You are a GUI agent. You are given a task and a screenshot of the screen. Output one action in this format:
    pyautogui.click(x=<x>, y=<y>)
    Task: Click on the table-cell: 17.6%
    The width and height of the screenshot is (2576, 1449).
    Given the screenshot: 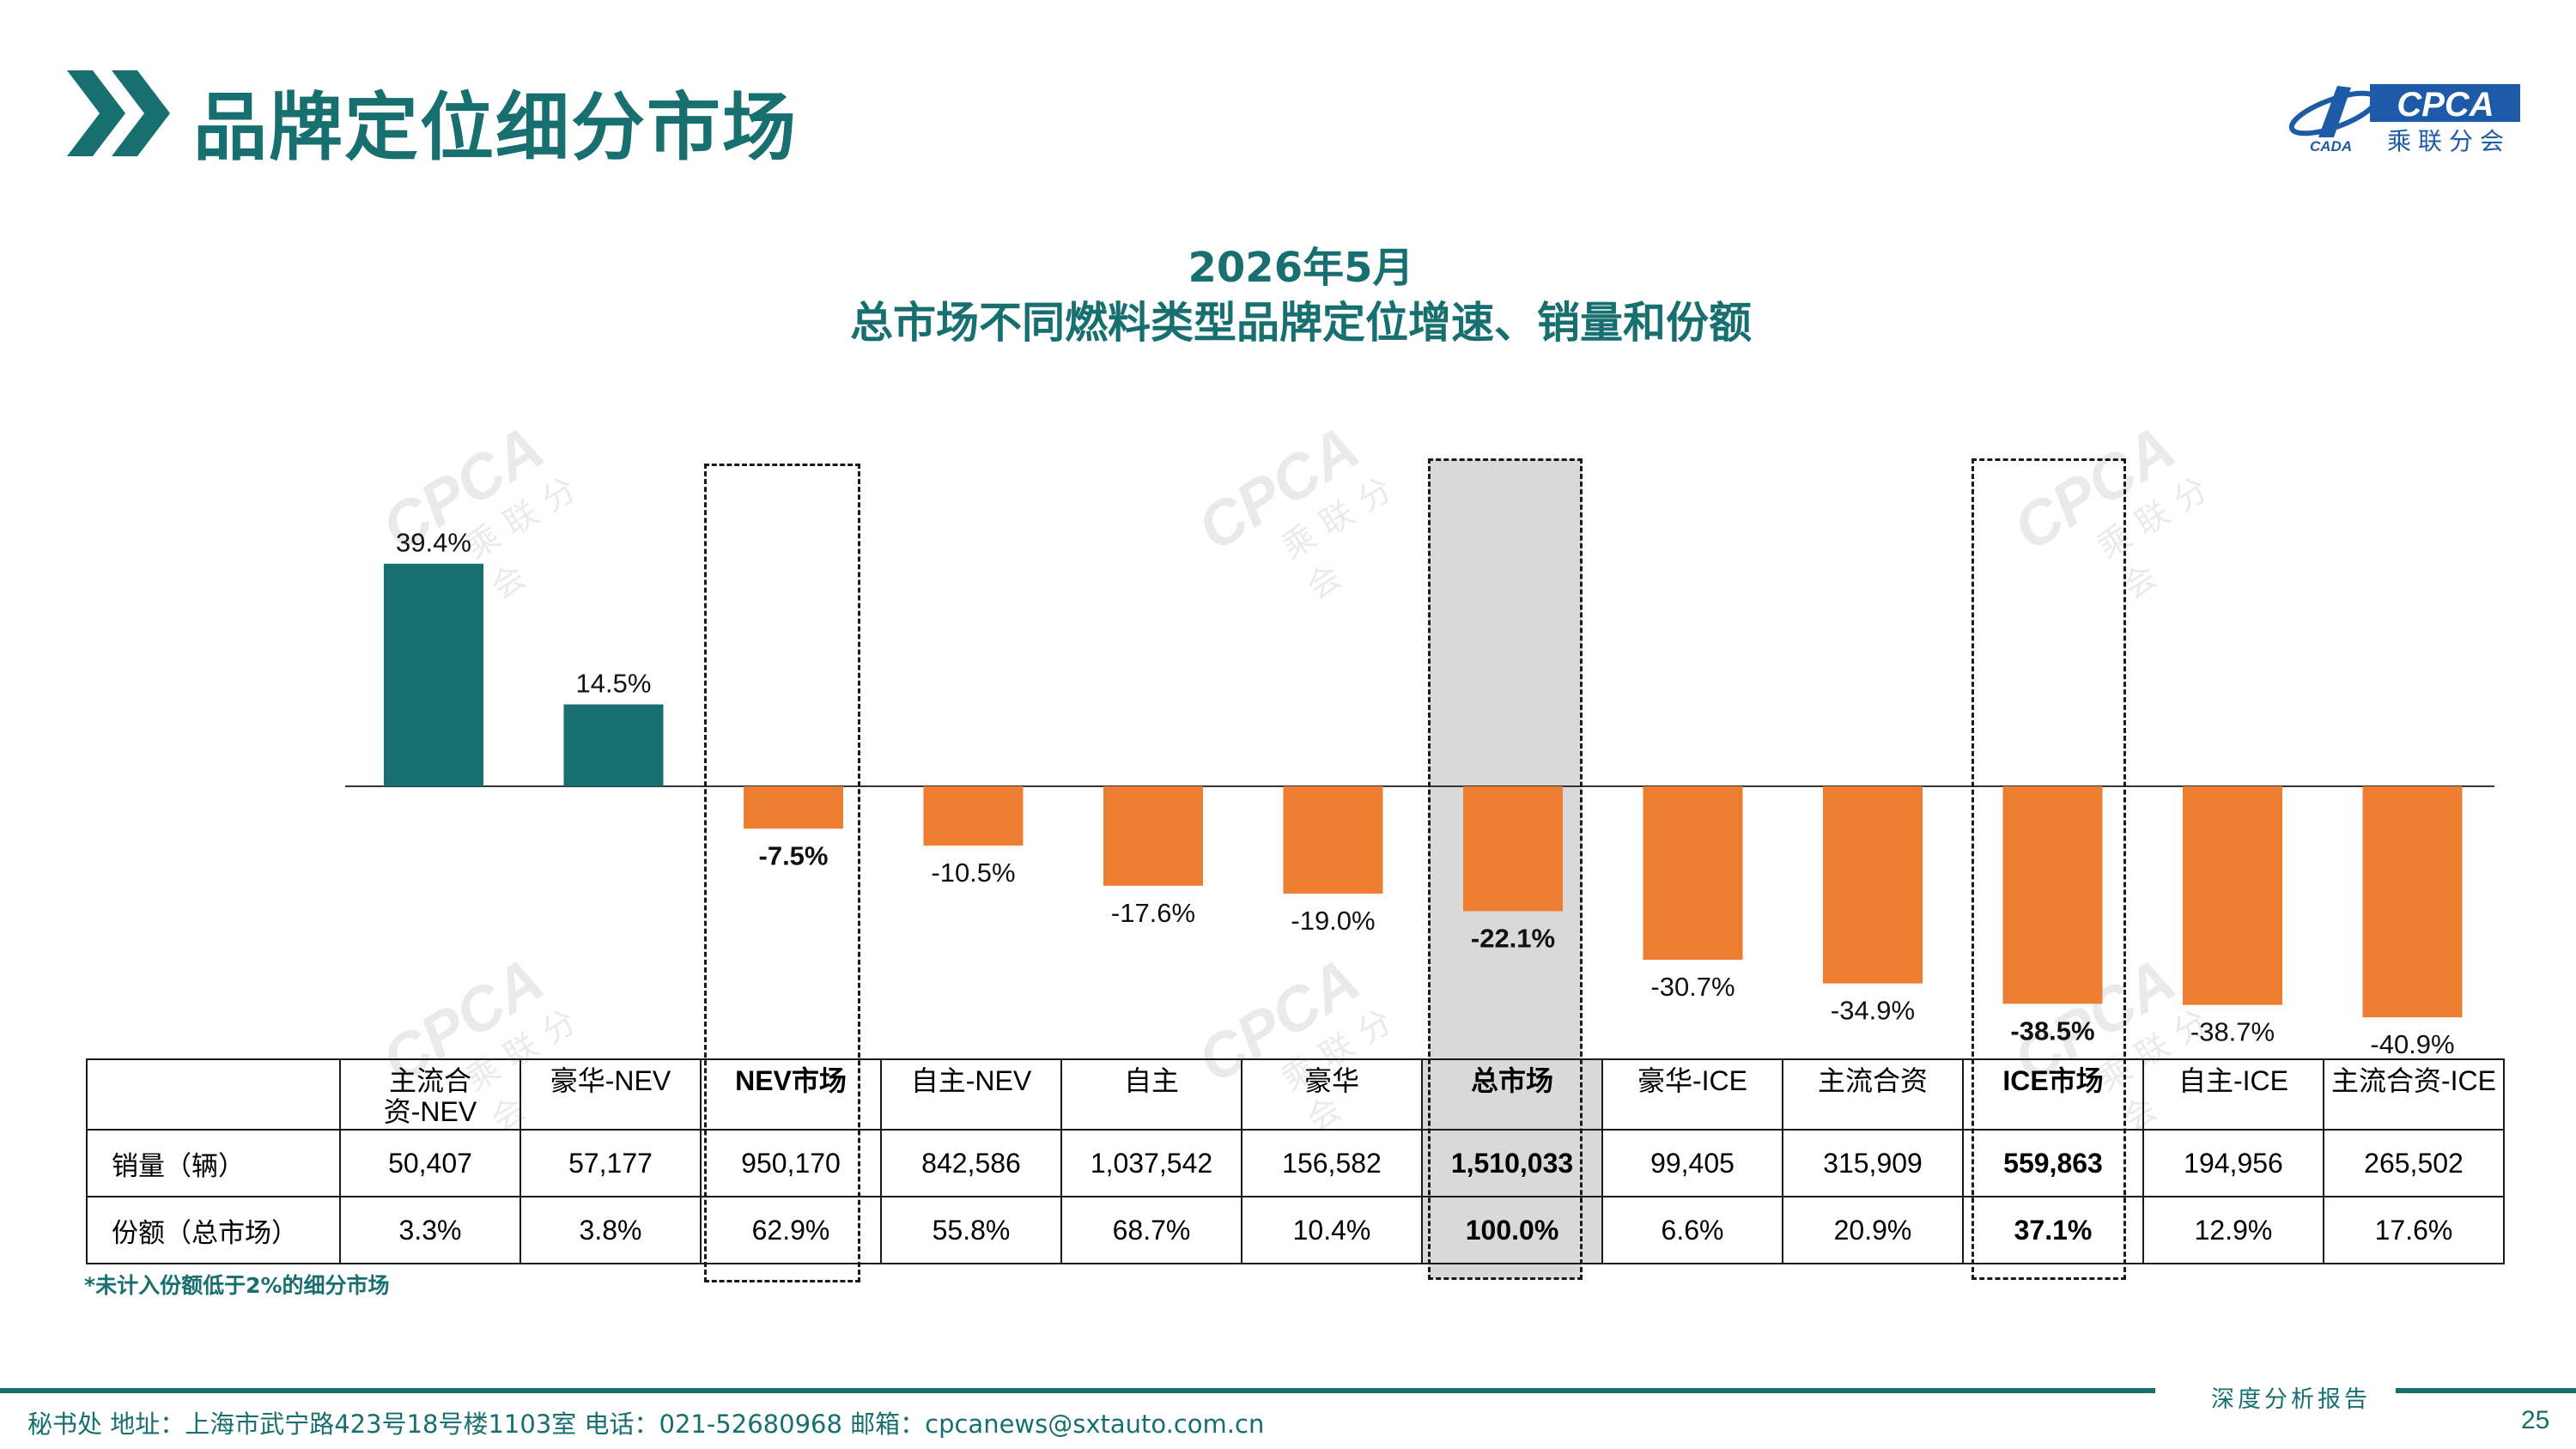 What is the action you would take?
    pyautogui.click(x=2414, y=1230)
    